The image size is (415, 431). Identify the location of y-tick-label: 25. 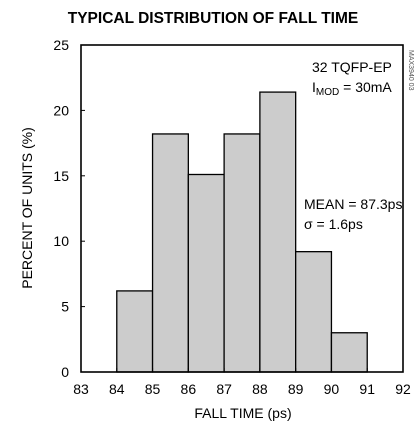
(61, 45).